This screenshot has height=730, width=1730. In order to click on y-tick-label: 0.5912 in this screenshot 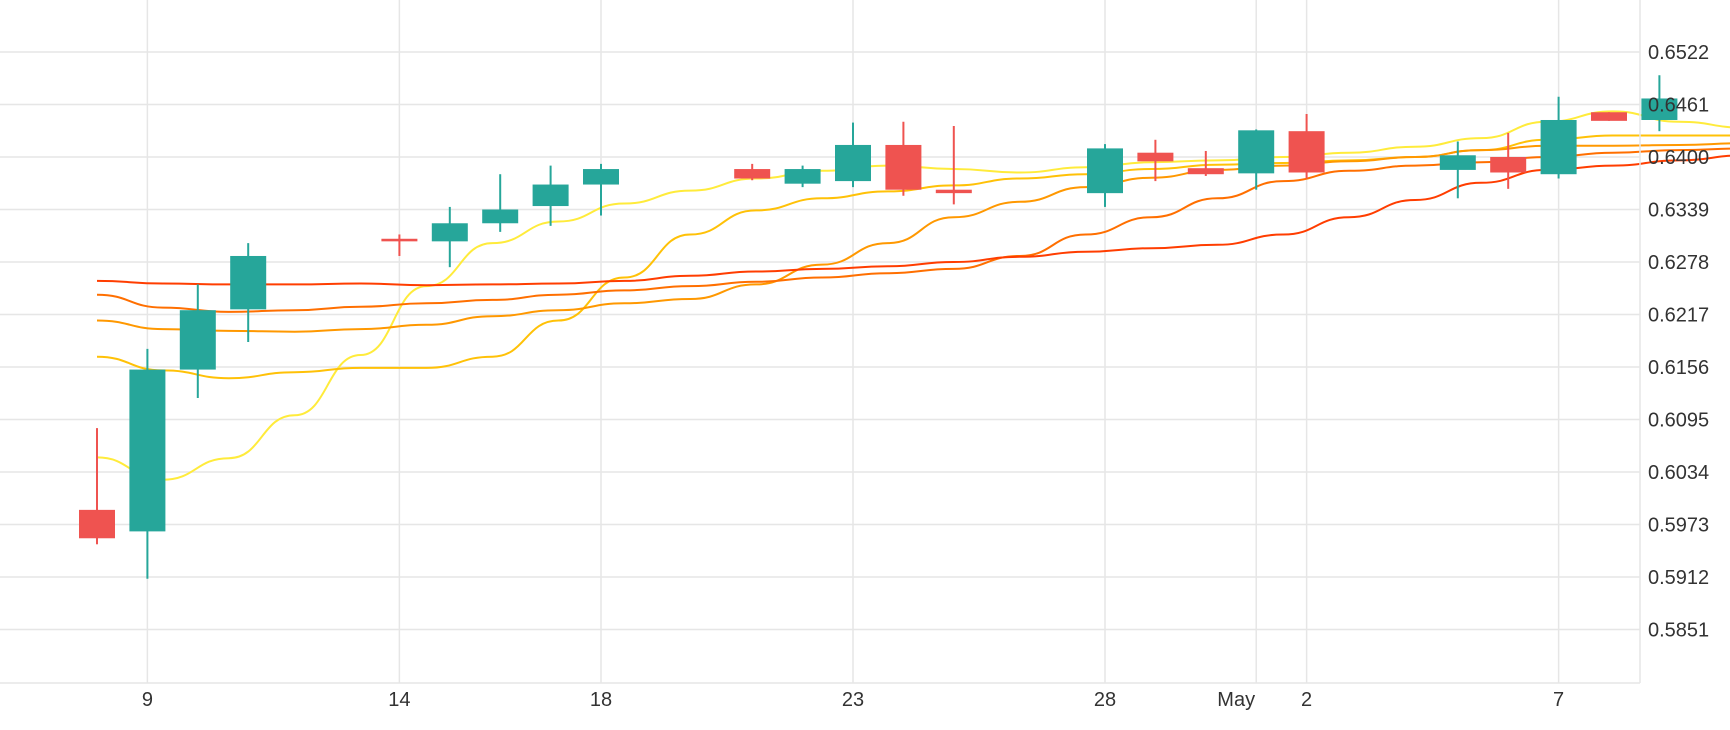, I will do `click(1678, 578)`.